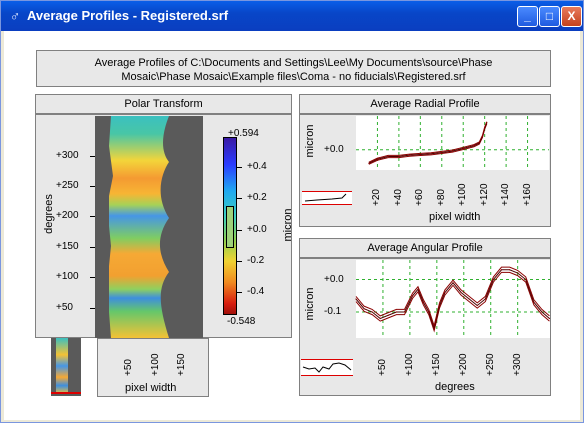  I want to click on angular-ylabel: micron, so click(310, 304).